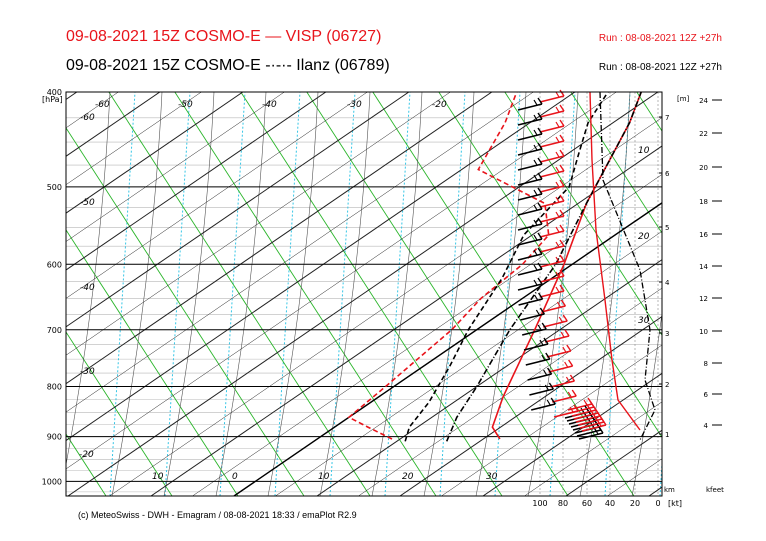 The image size is (766, 541). What do you see at coordinates (644, 237) in the screenshot?
I see `right-scale-label: 20` at bounding box center [644, 237].